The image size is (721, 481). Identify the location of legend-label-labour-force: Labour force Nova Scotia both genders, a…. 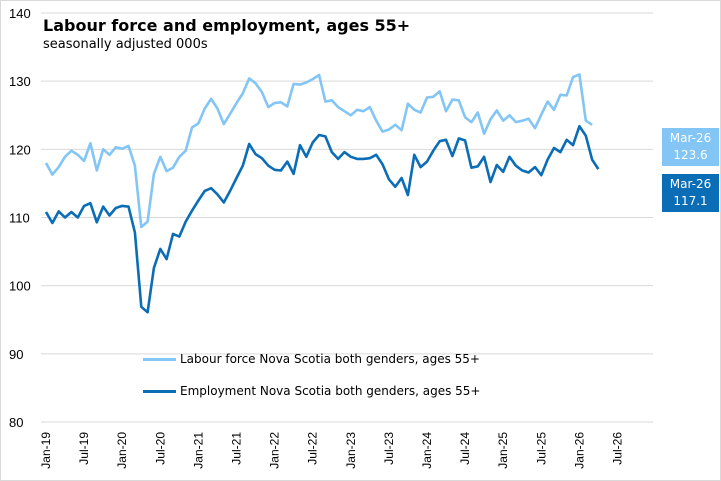
(330, 359).